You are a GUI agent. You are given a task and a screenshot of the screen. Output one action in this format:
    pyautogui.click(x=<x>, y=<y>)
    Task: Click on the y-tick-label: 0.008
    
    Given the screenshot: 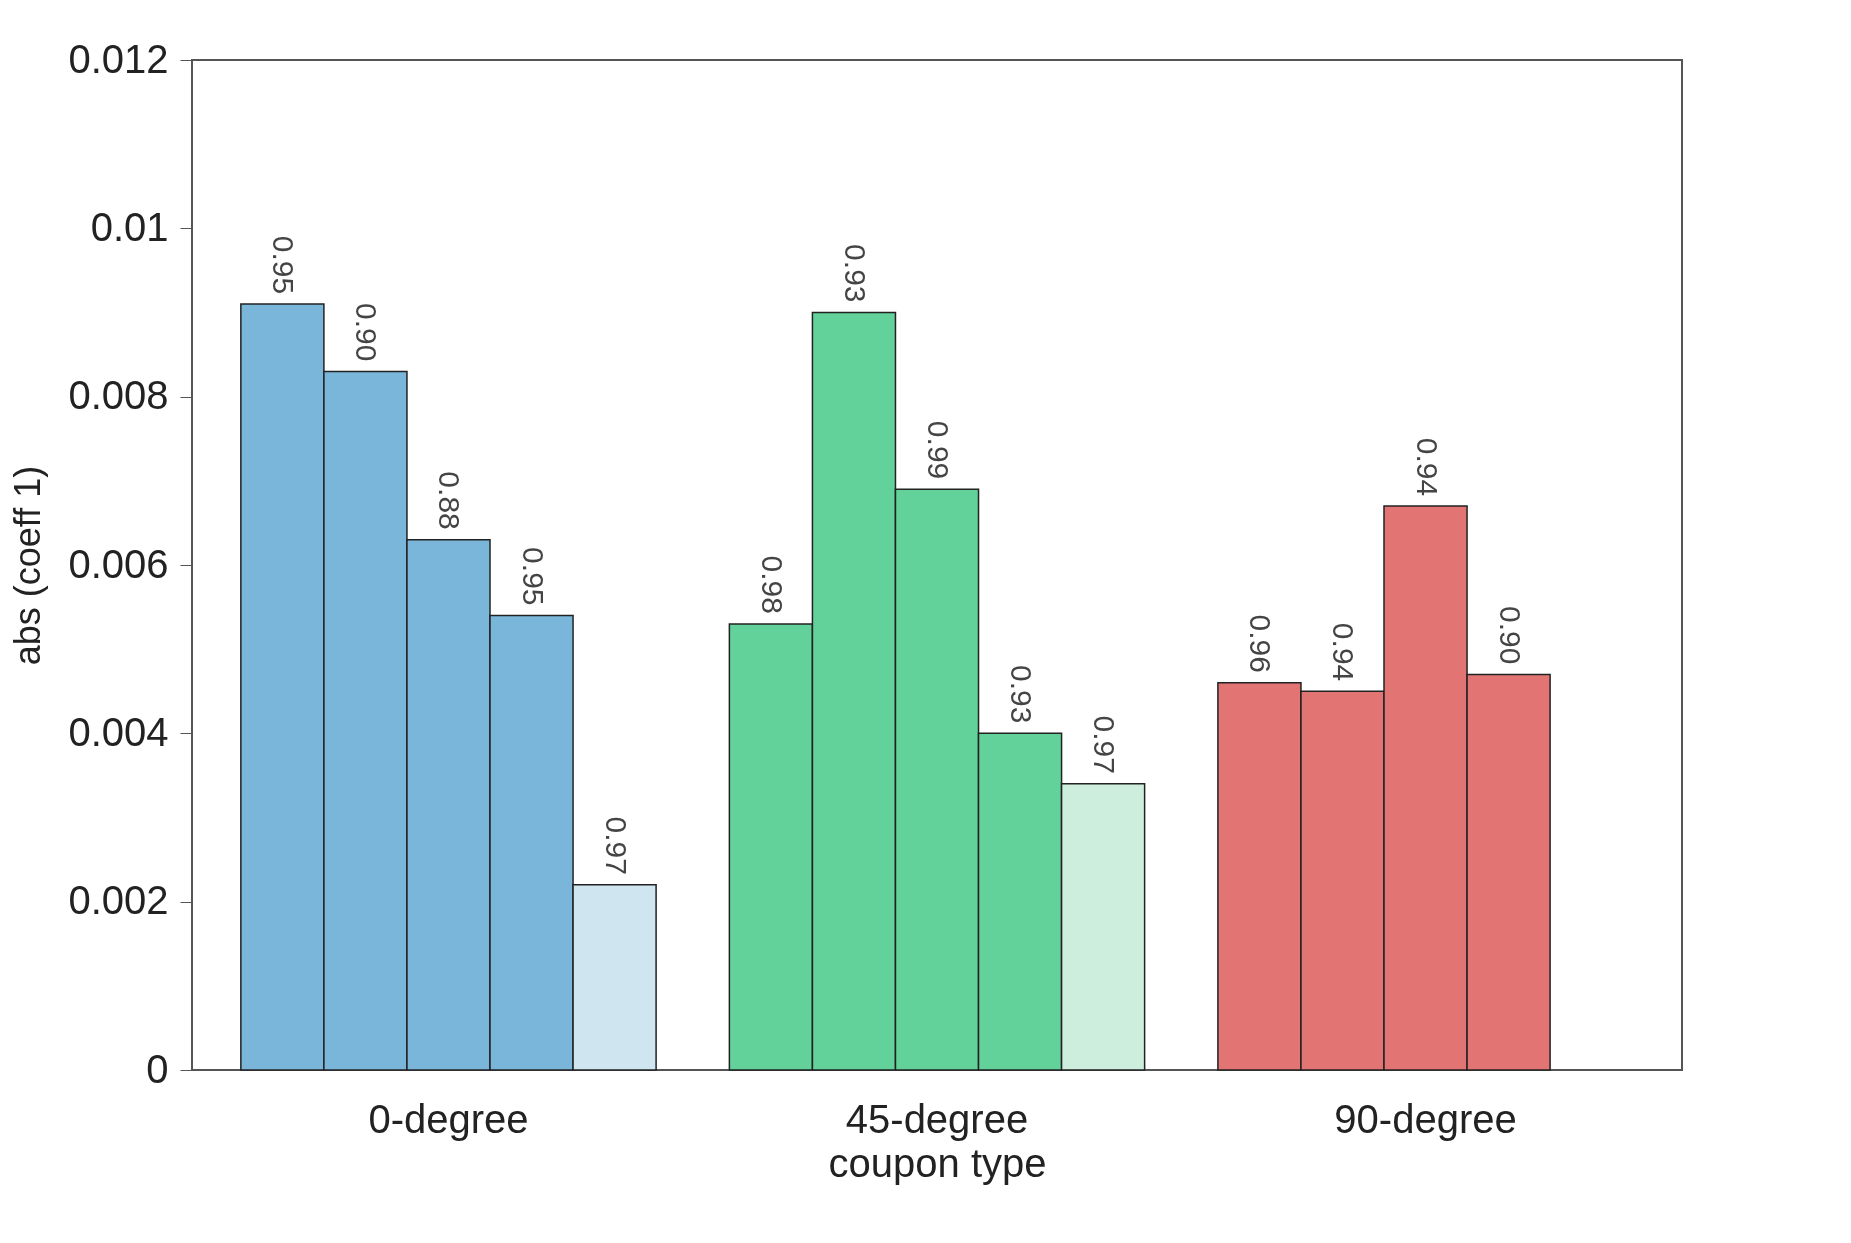 What is the action you would take?
    pyautogui.click(x=118, y=395)
    